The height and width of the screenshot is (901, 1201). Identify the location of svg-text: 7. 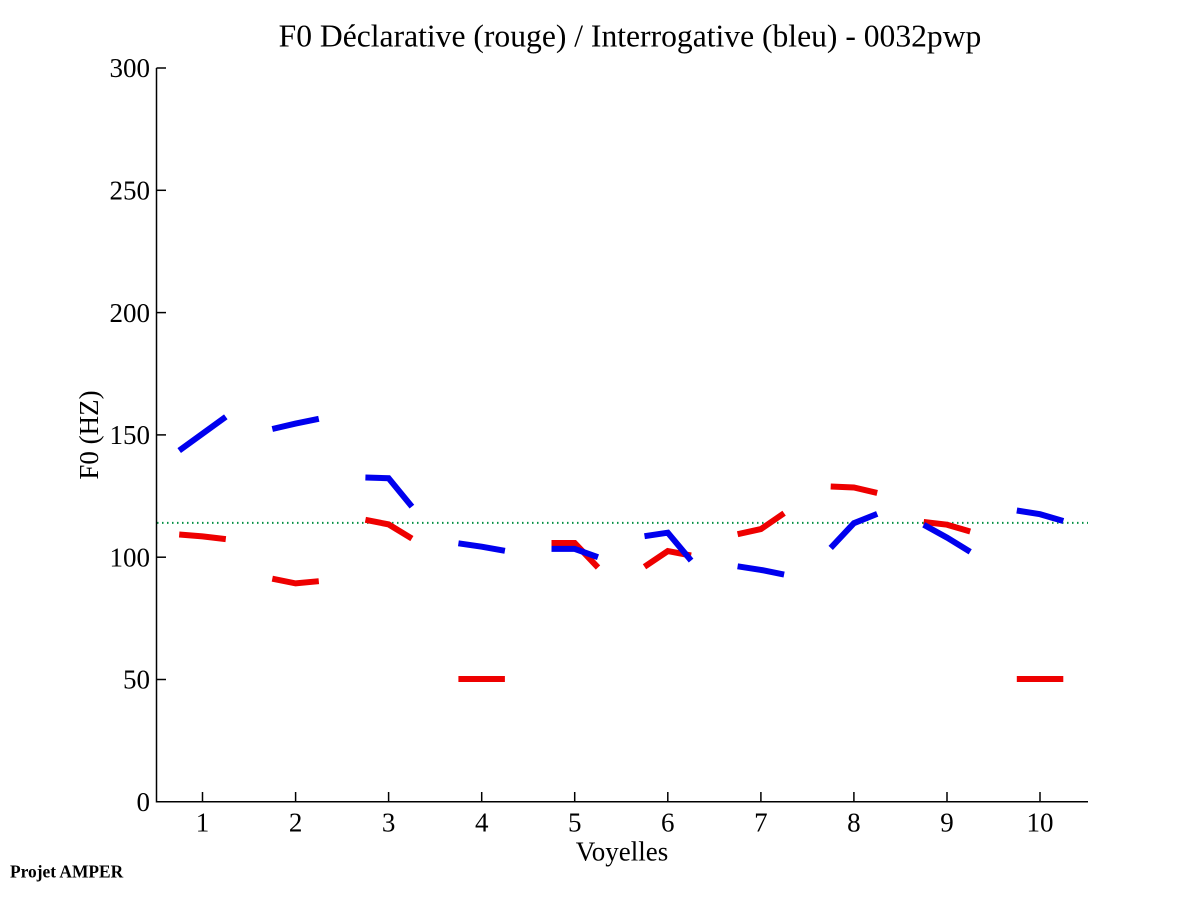
(761, 823).